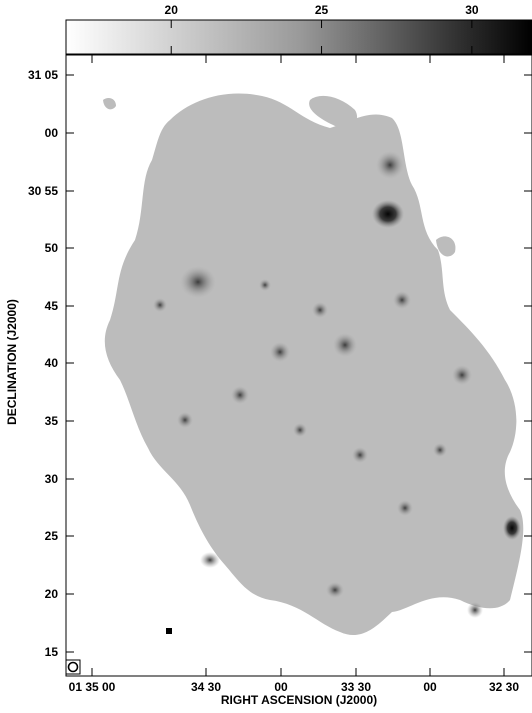 This screenshot has height=713, width=532. I want to click on beam-marker, so click(73, 667).